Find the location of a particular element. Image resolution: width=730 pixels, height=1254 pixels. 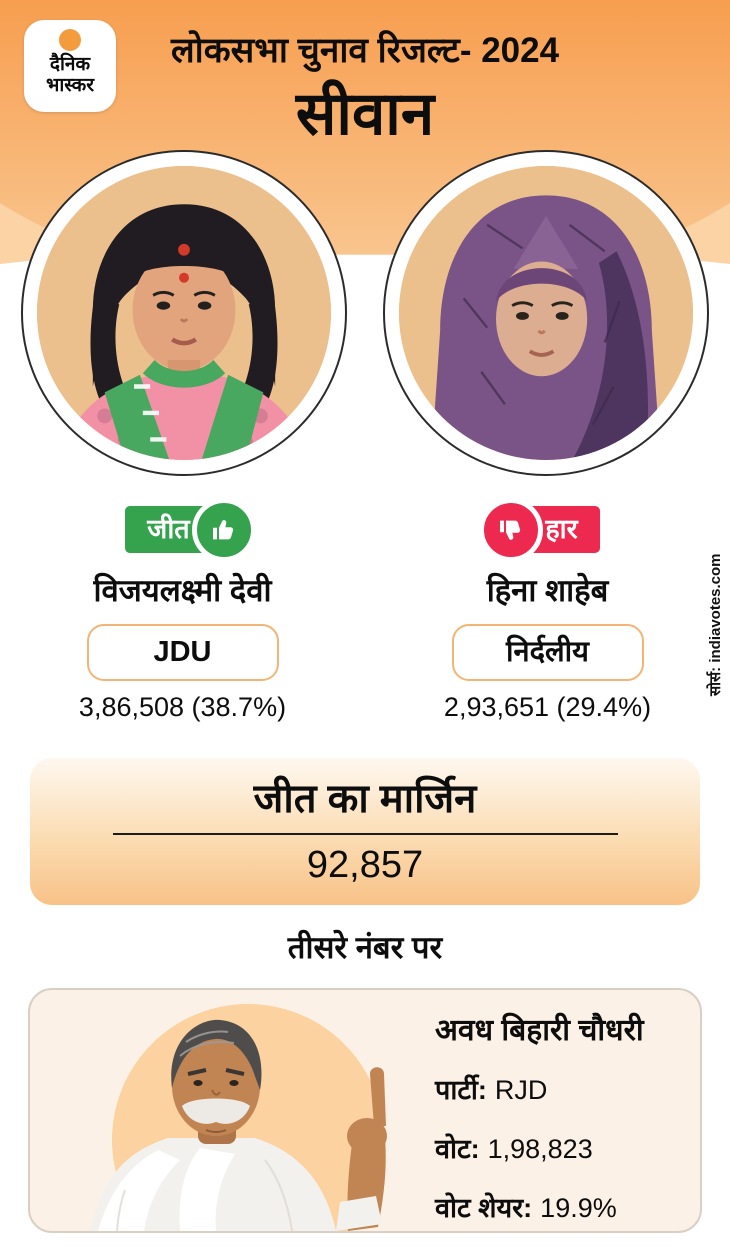

share-label: वोट शेयर: is located at coordinates (484, 1208).